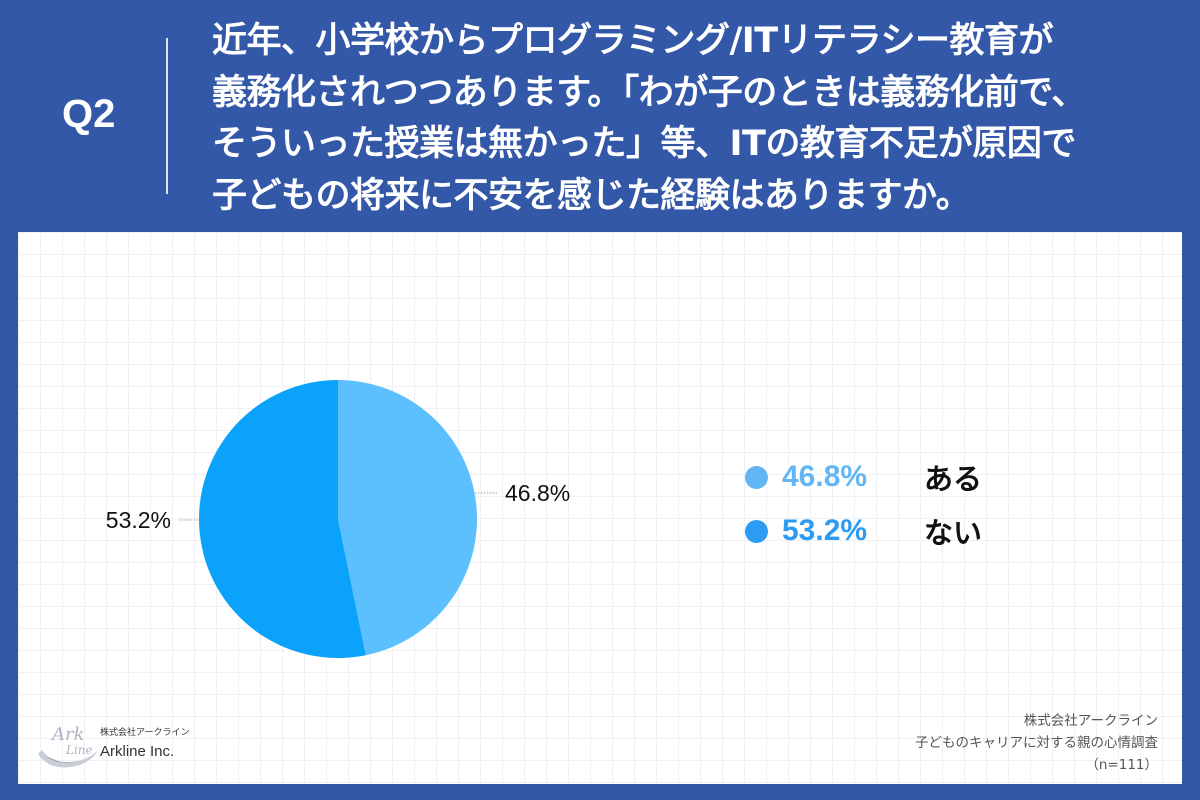 Image resolution: width=1200 pixels, height=800 pixels. I want to click on data-label-1: 53.2%, so click(138, 520).